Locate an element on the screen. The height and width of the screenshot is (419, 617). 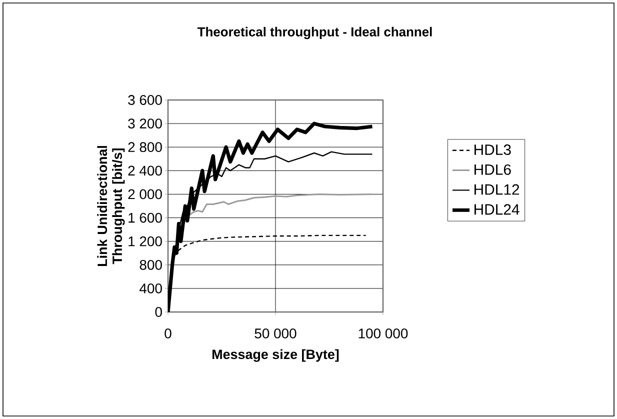
y-tick-label: 800 is located at coordinates (151, 265).